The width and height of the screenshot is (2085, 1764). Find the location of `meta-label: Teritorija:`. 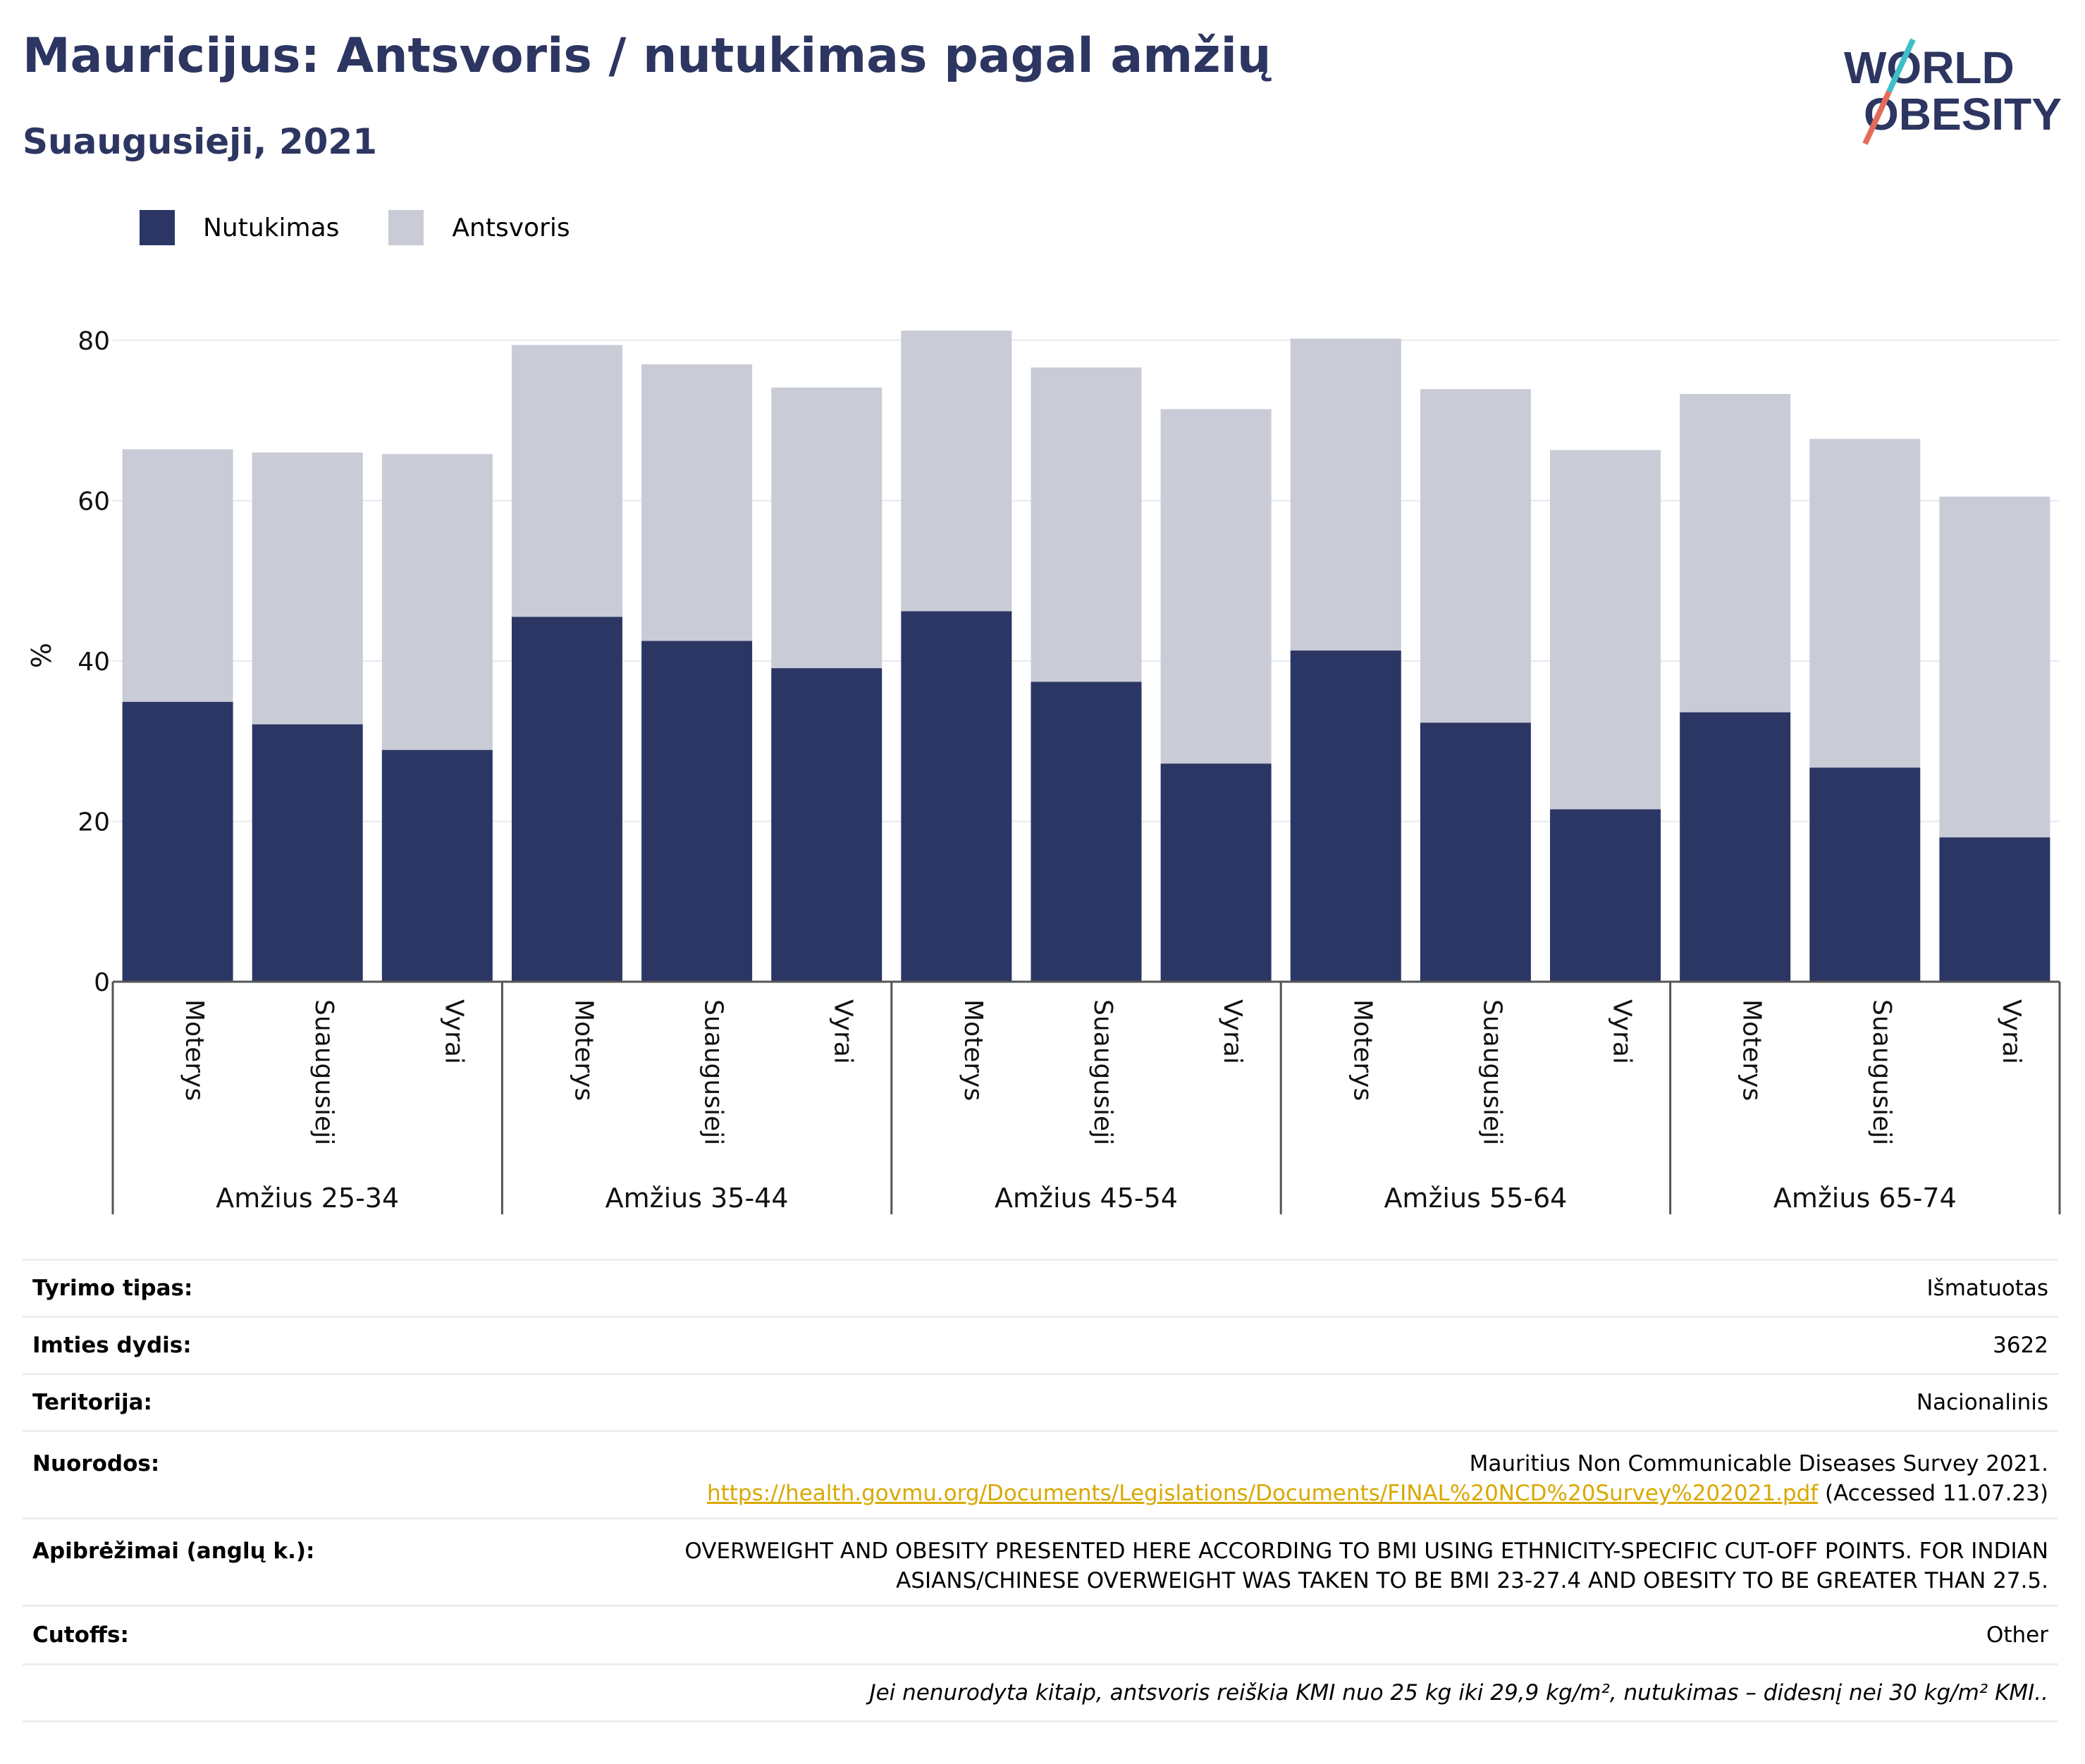

meta-label: Teritorija: is located at coordinates (92, 1402).